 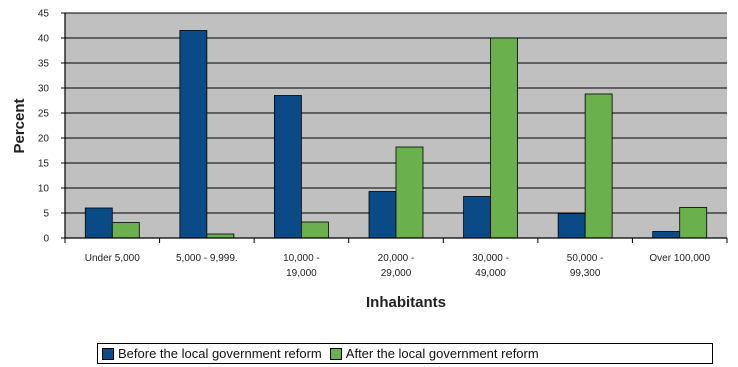 What do you see at coordinates (396, 273) in the screenshot?
I see `x-category-label: 29,000` at bounding box center [396, 273].